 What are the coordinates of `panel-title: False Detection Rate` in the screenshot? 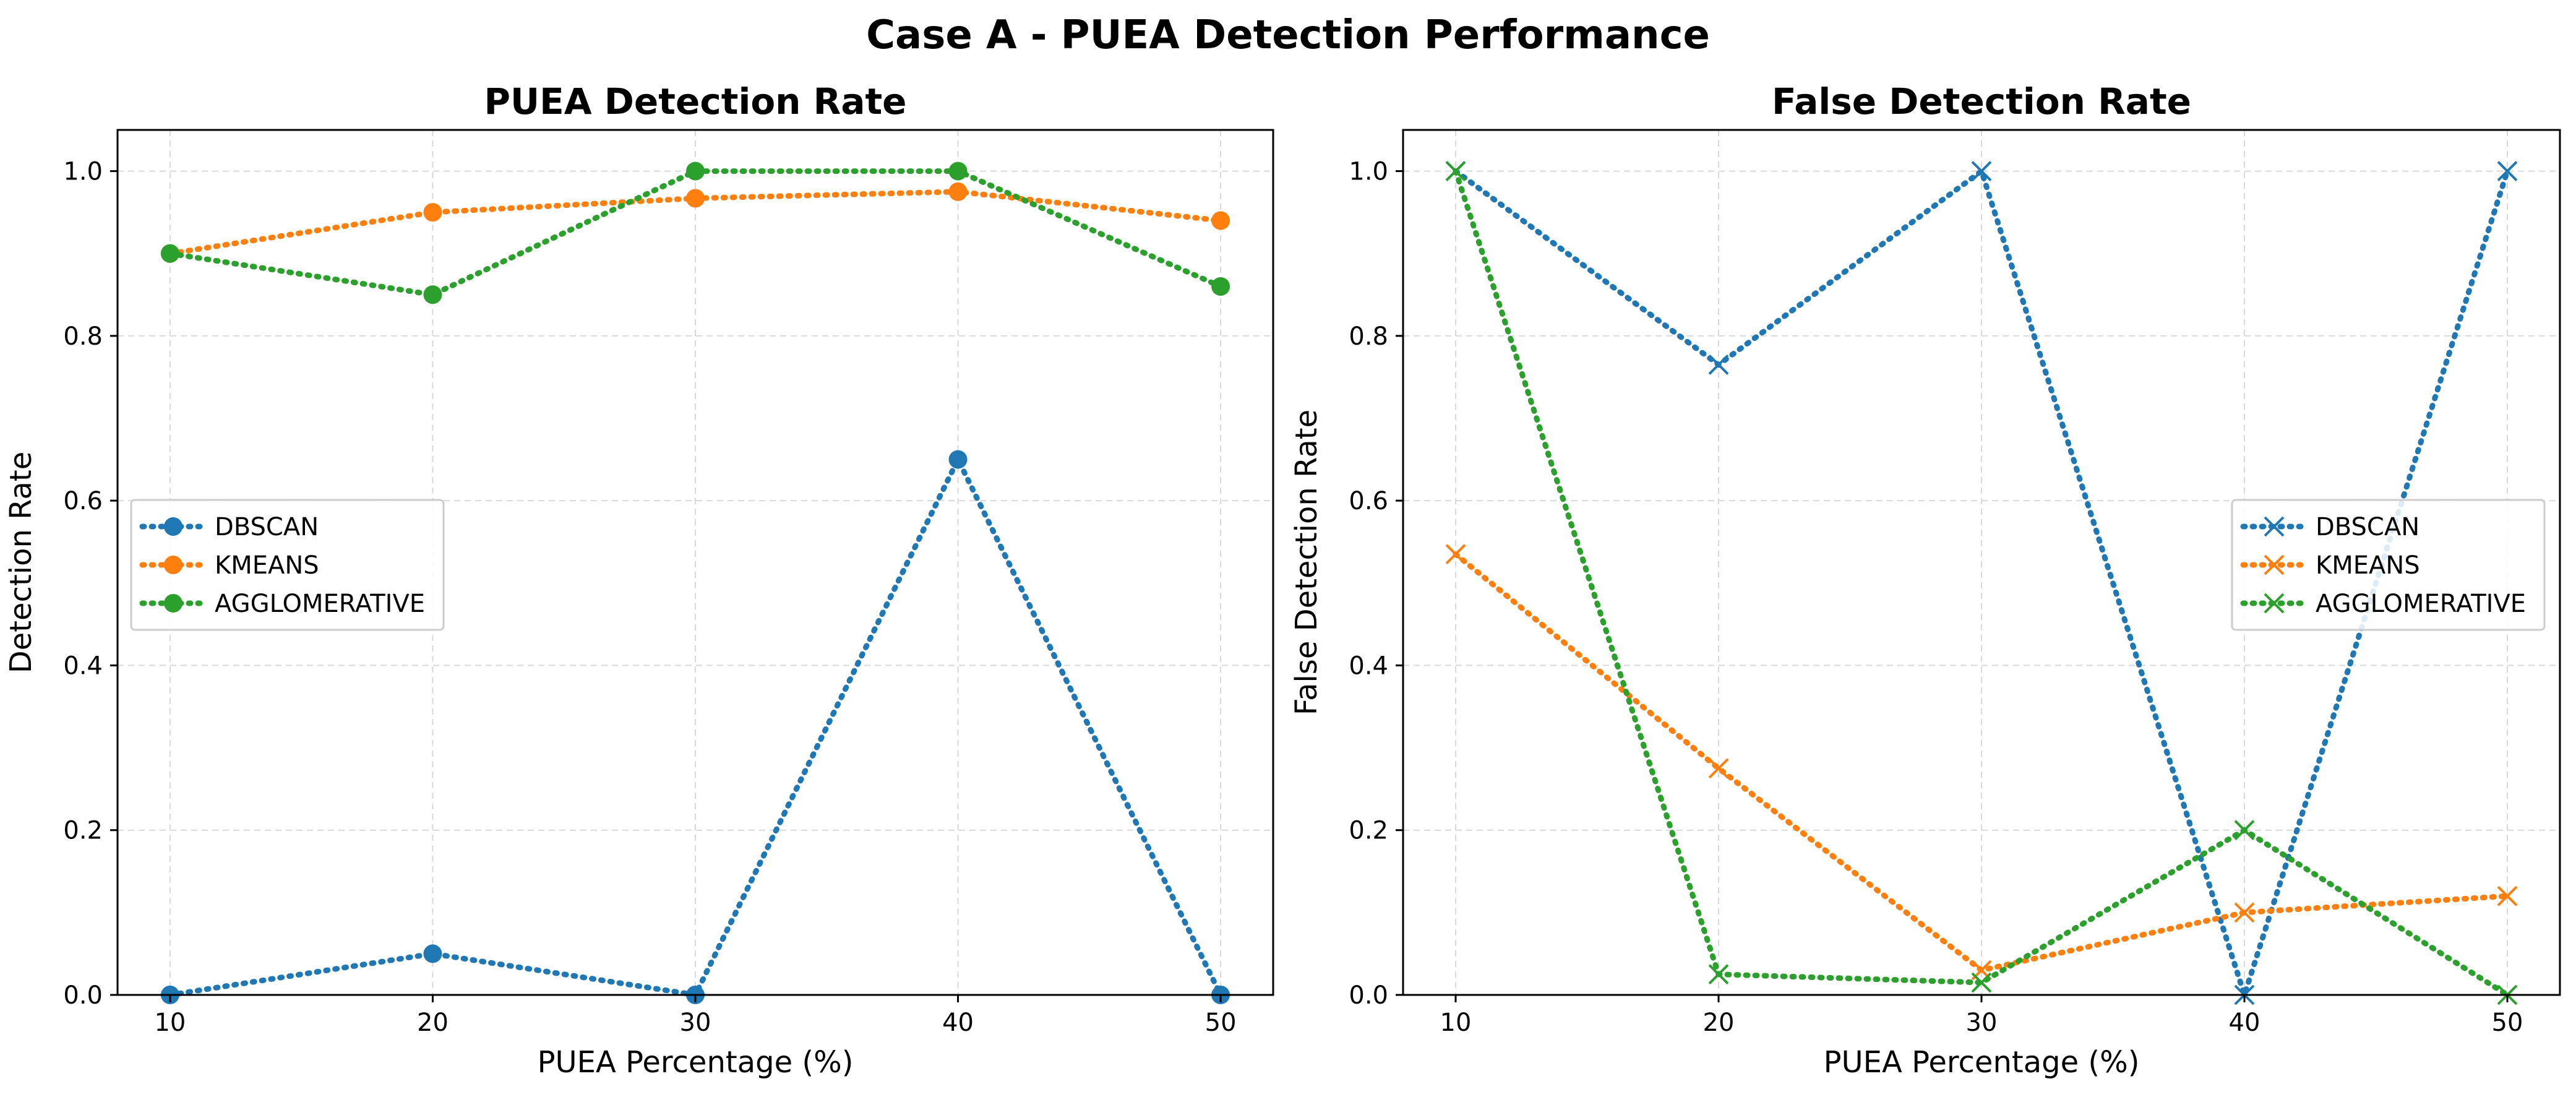 It's located at (1981, 102).